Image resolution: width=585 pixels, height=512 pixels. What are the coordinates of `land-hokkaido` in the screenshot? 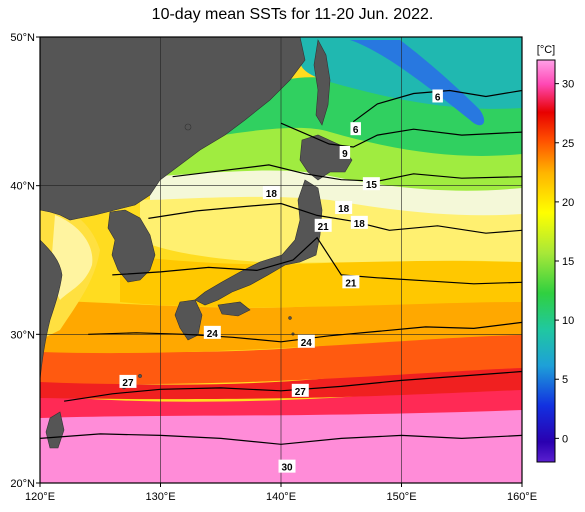 It's located at (326, 157).